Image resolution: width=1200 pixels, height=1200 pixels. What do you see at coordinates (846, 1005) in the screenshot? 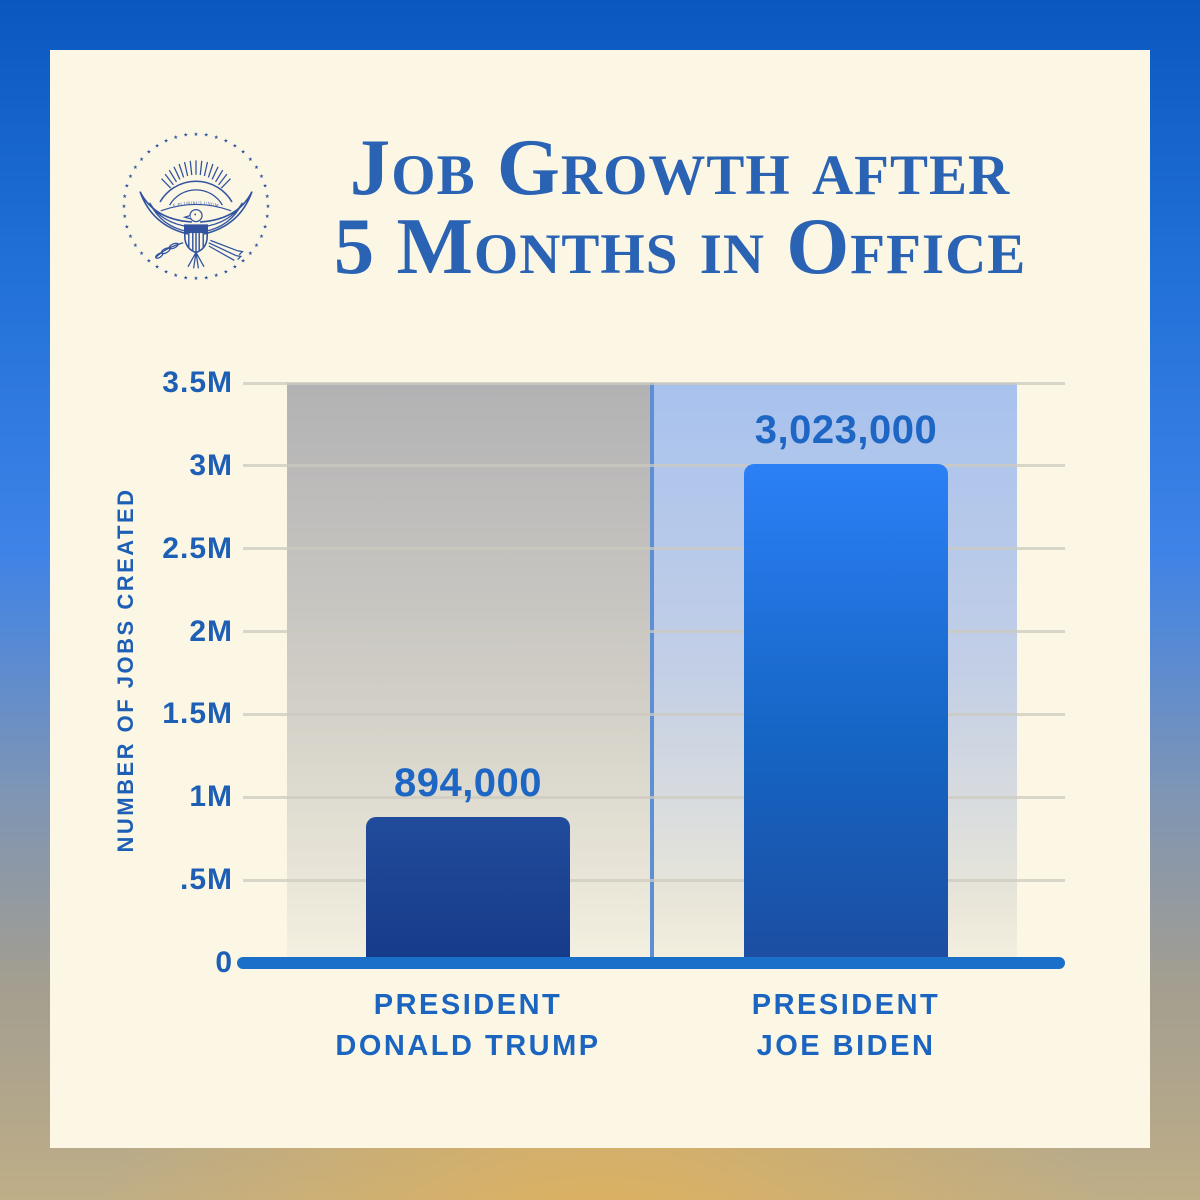
I see `x-label-biden-line1: PRESIDENT` at bounding box center [846, 1005].